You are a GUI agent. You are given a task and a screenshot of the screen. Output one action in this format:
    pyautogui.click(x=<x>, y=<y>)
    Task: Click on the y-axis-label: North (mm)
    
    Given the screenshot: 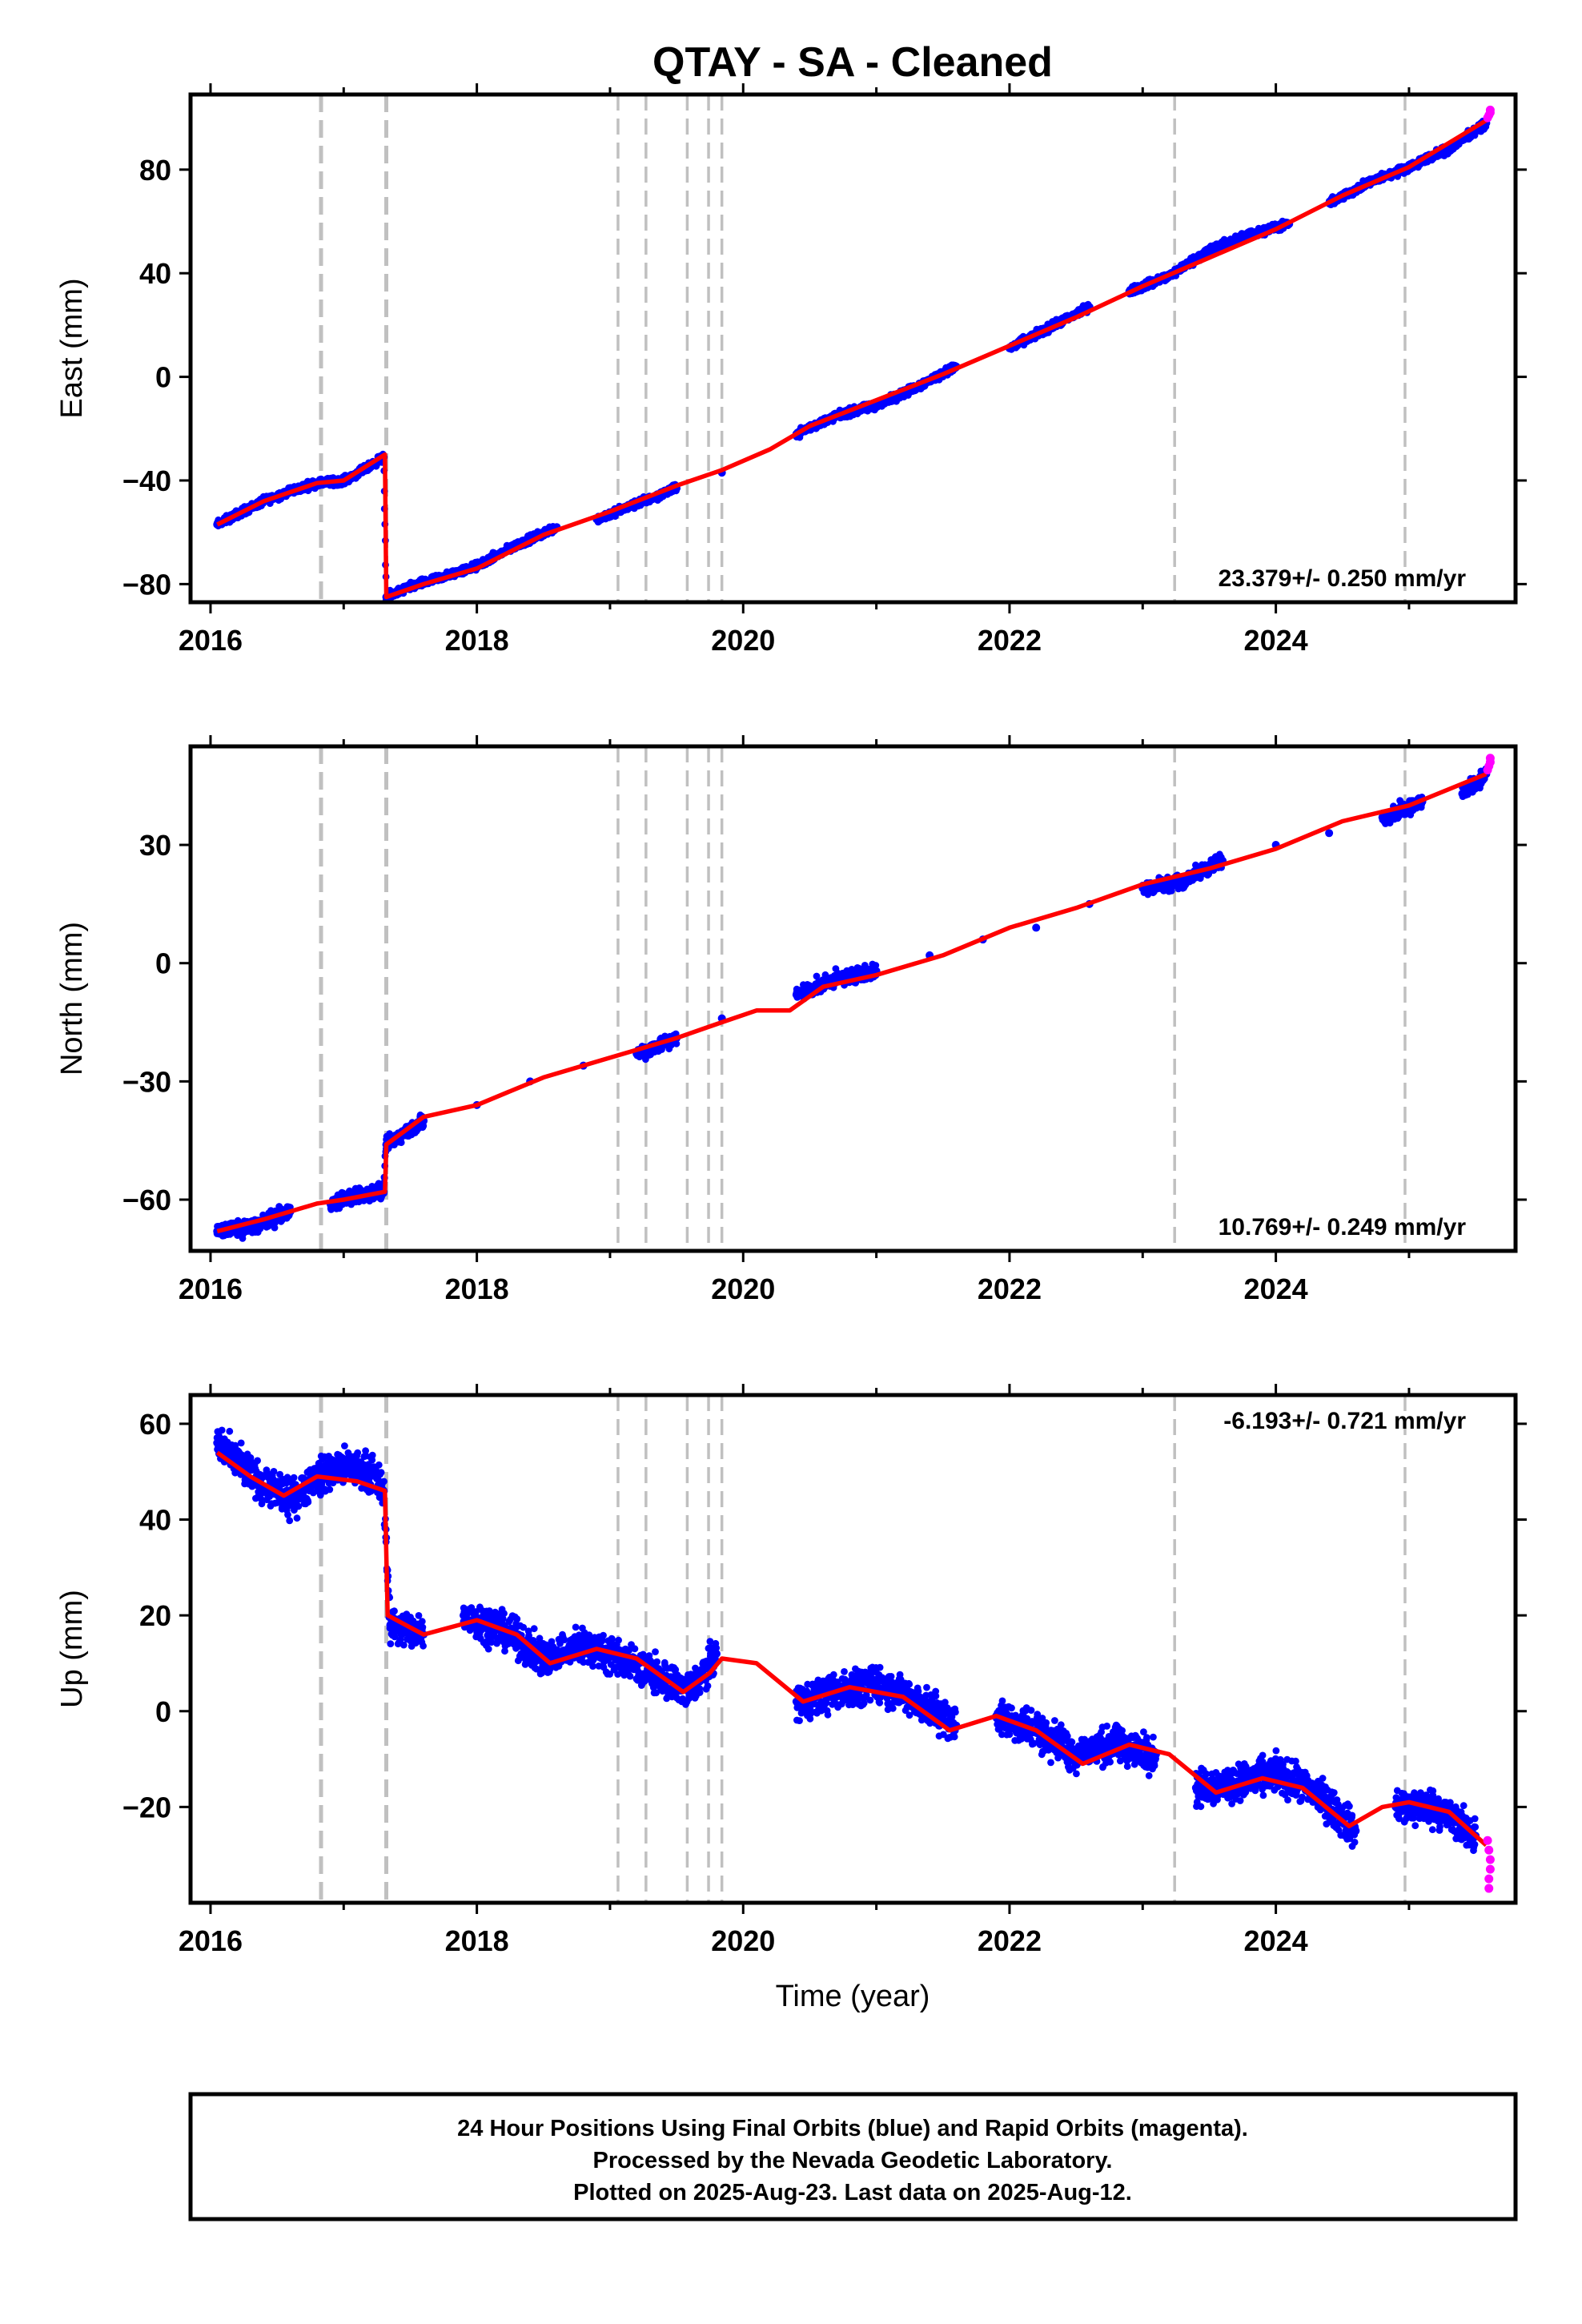 What is the action you would take?
    pyautogui.click(x=72, y=999)
    